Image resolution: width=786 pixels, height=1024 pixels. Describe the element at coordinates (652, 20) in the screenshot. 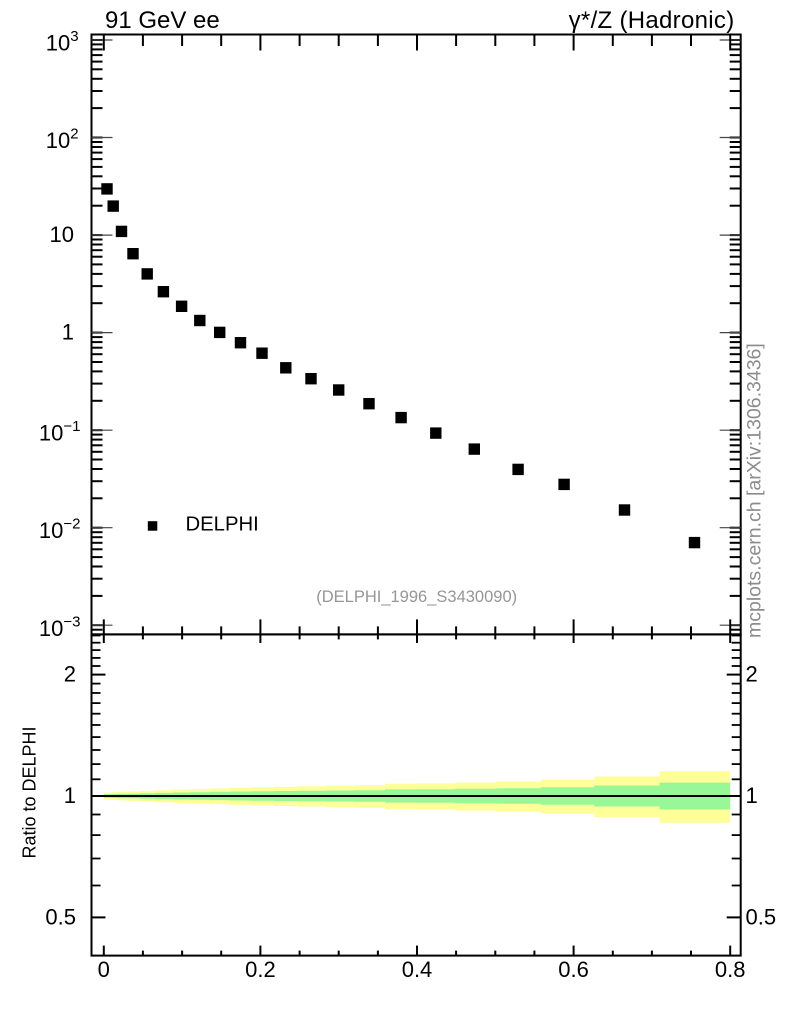

I see `svg-text: γ*/Z (Hadronic)` at that location.